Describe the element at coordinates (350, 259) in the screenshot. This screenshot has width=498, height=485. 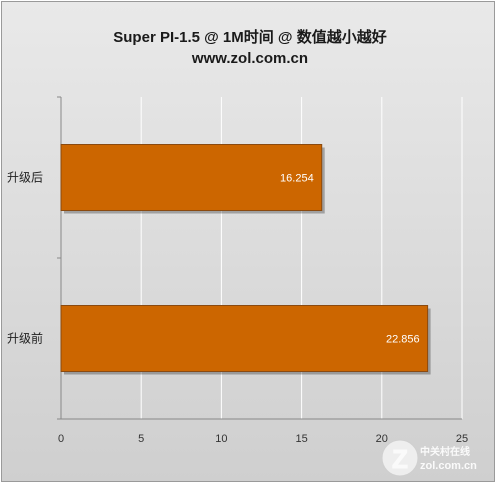
I see `data-labels: 16.254 22.856` at that location.